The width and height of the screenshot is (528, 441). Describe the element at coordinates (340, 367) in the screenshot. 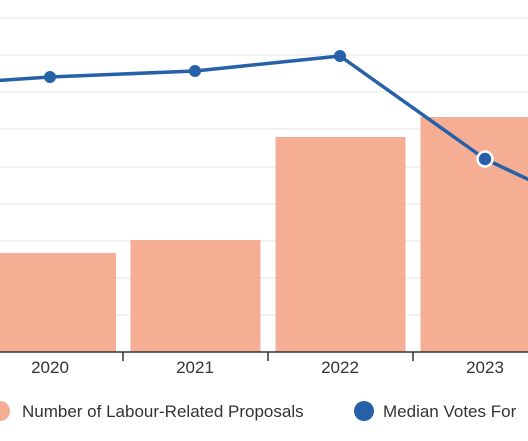

I see `x-tick-label: 2022` at that location.